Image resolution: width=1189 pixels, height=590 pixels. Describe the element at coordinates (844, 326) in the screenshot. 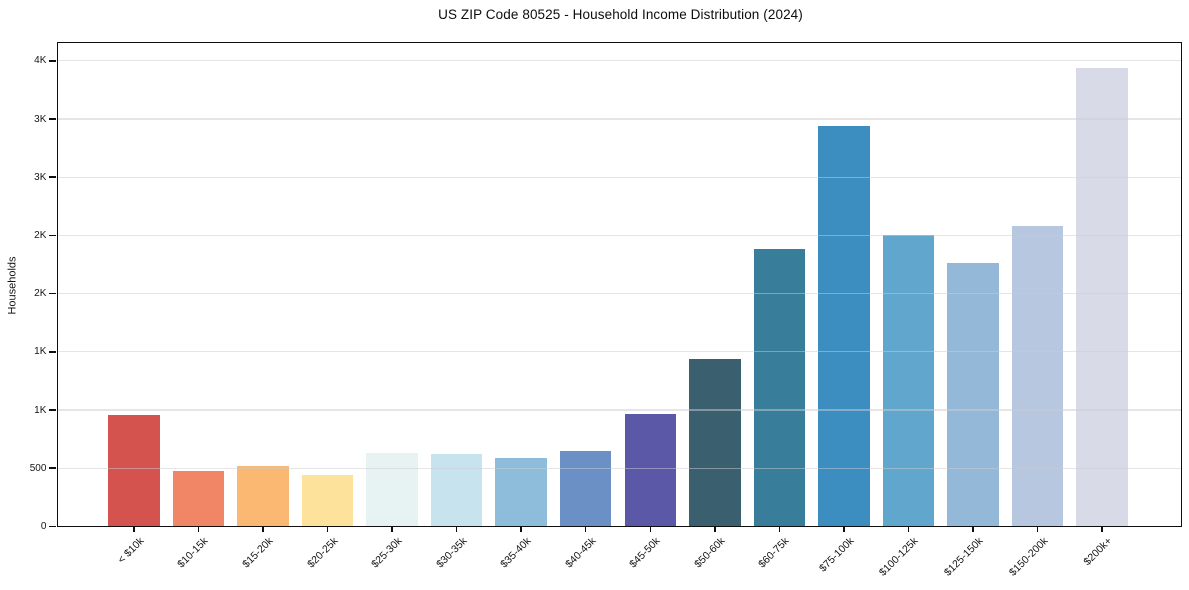

I see `bar-$75-100k` at that location.